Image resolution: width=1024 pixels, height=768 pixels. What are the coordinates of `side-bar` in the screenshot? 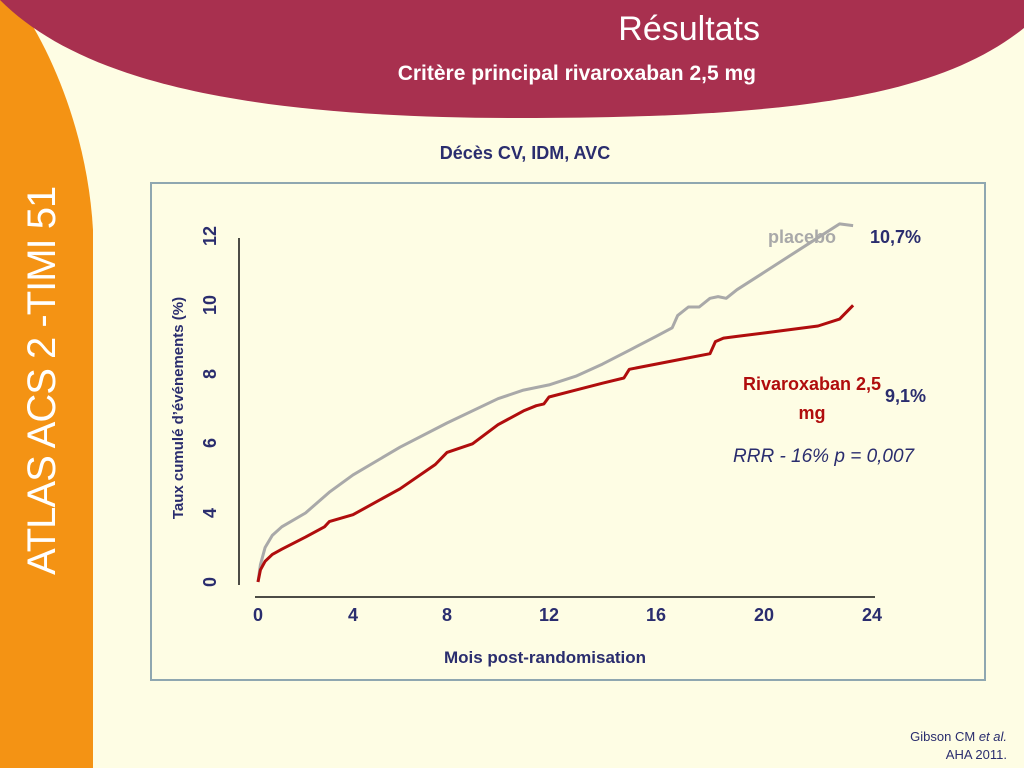 It's located at (46, 384).